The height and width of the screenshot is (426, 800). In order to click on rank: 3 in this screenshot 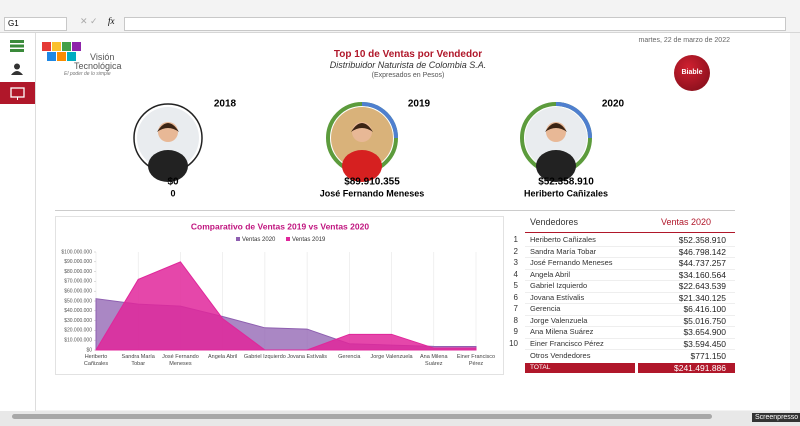, I will do `click(515, 262)`.